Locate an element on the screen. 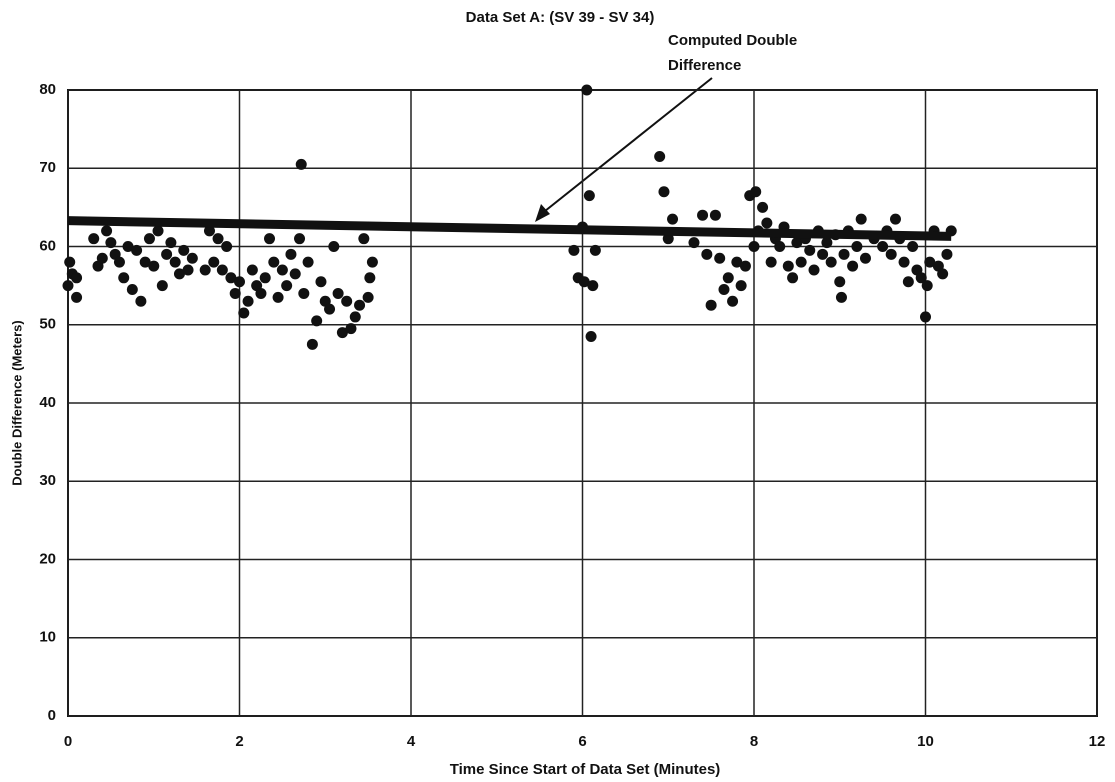  x-tick-label: 4 is located at coordinates (411, 741).